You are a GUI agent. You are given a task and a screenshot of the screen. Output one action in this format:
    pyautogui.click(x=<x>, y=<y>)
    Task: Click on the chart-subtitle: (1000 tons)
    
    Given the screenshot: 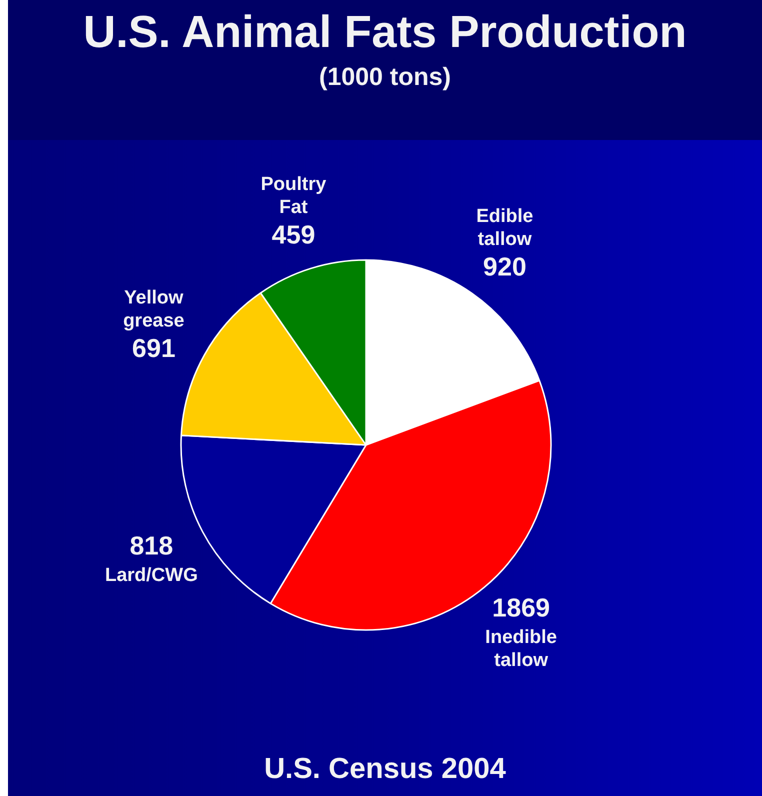 What is the action you would take?
    pyautogui.click(x=385, y=77)
    